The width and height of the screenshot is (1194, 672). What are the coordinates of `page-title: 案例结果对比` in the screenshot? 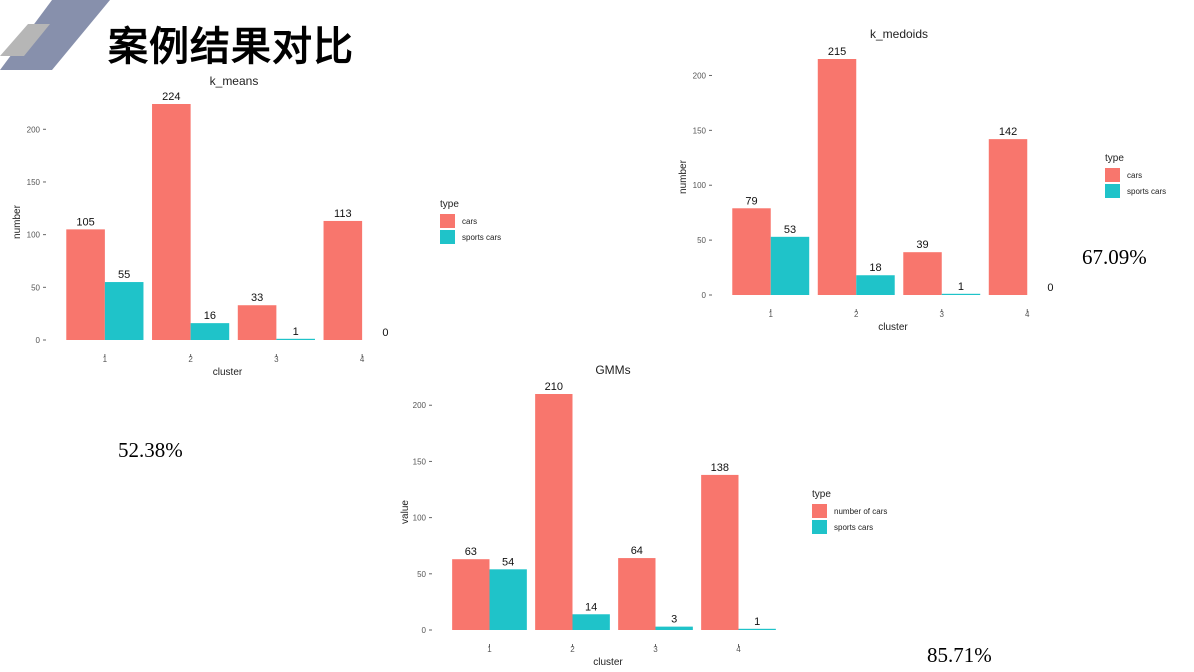 It's located at (231, 47).